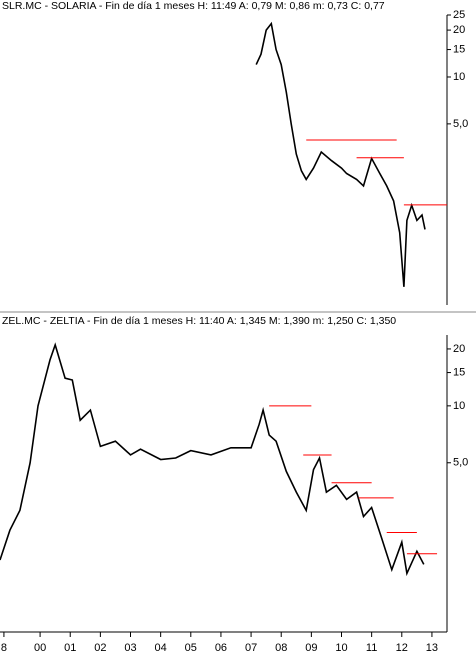  I want to click on x-tick-label: 03, so click(130, 648).